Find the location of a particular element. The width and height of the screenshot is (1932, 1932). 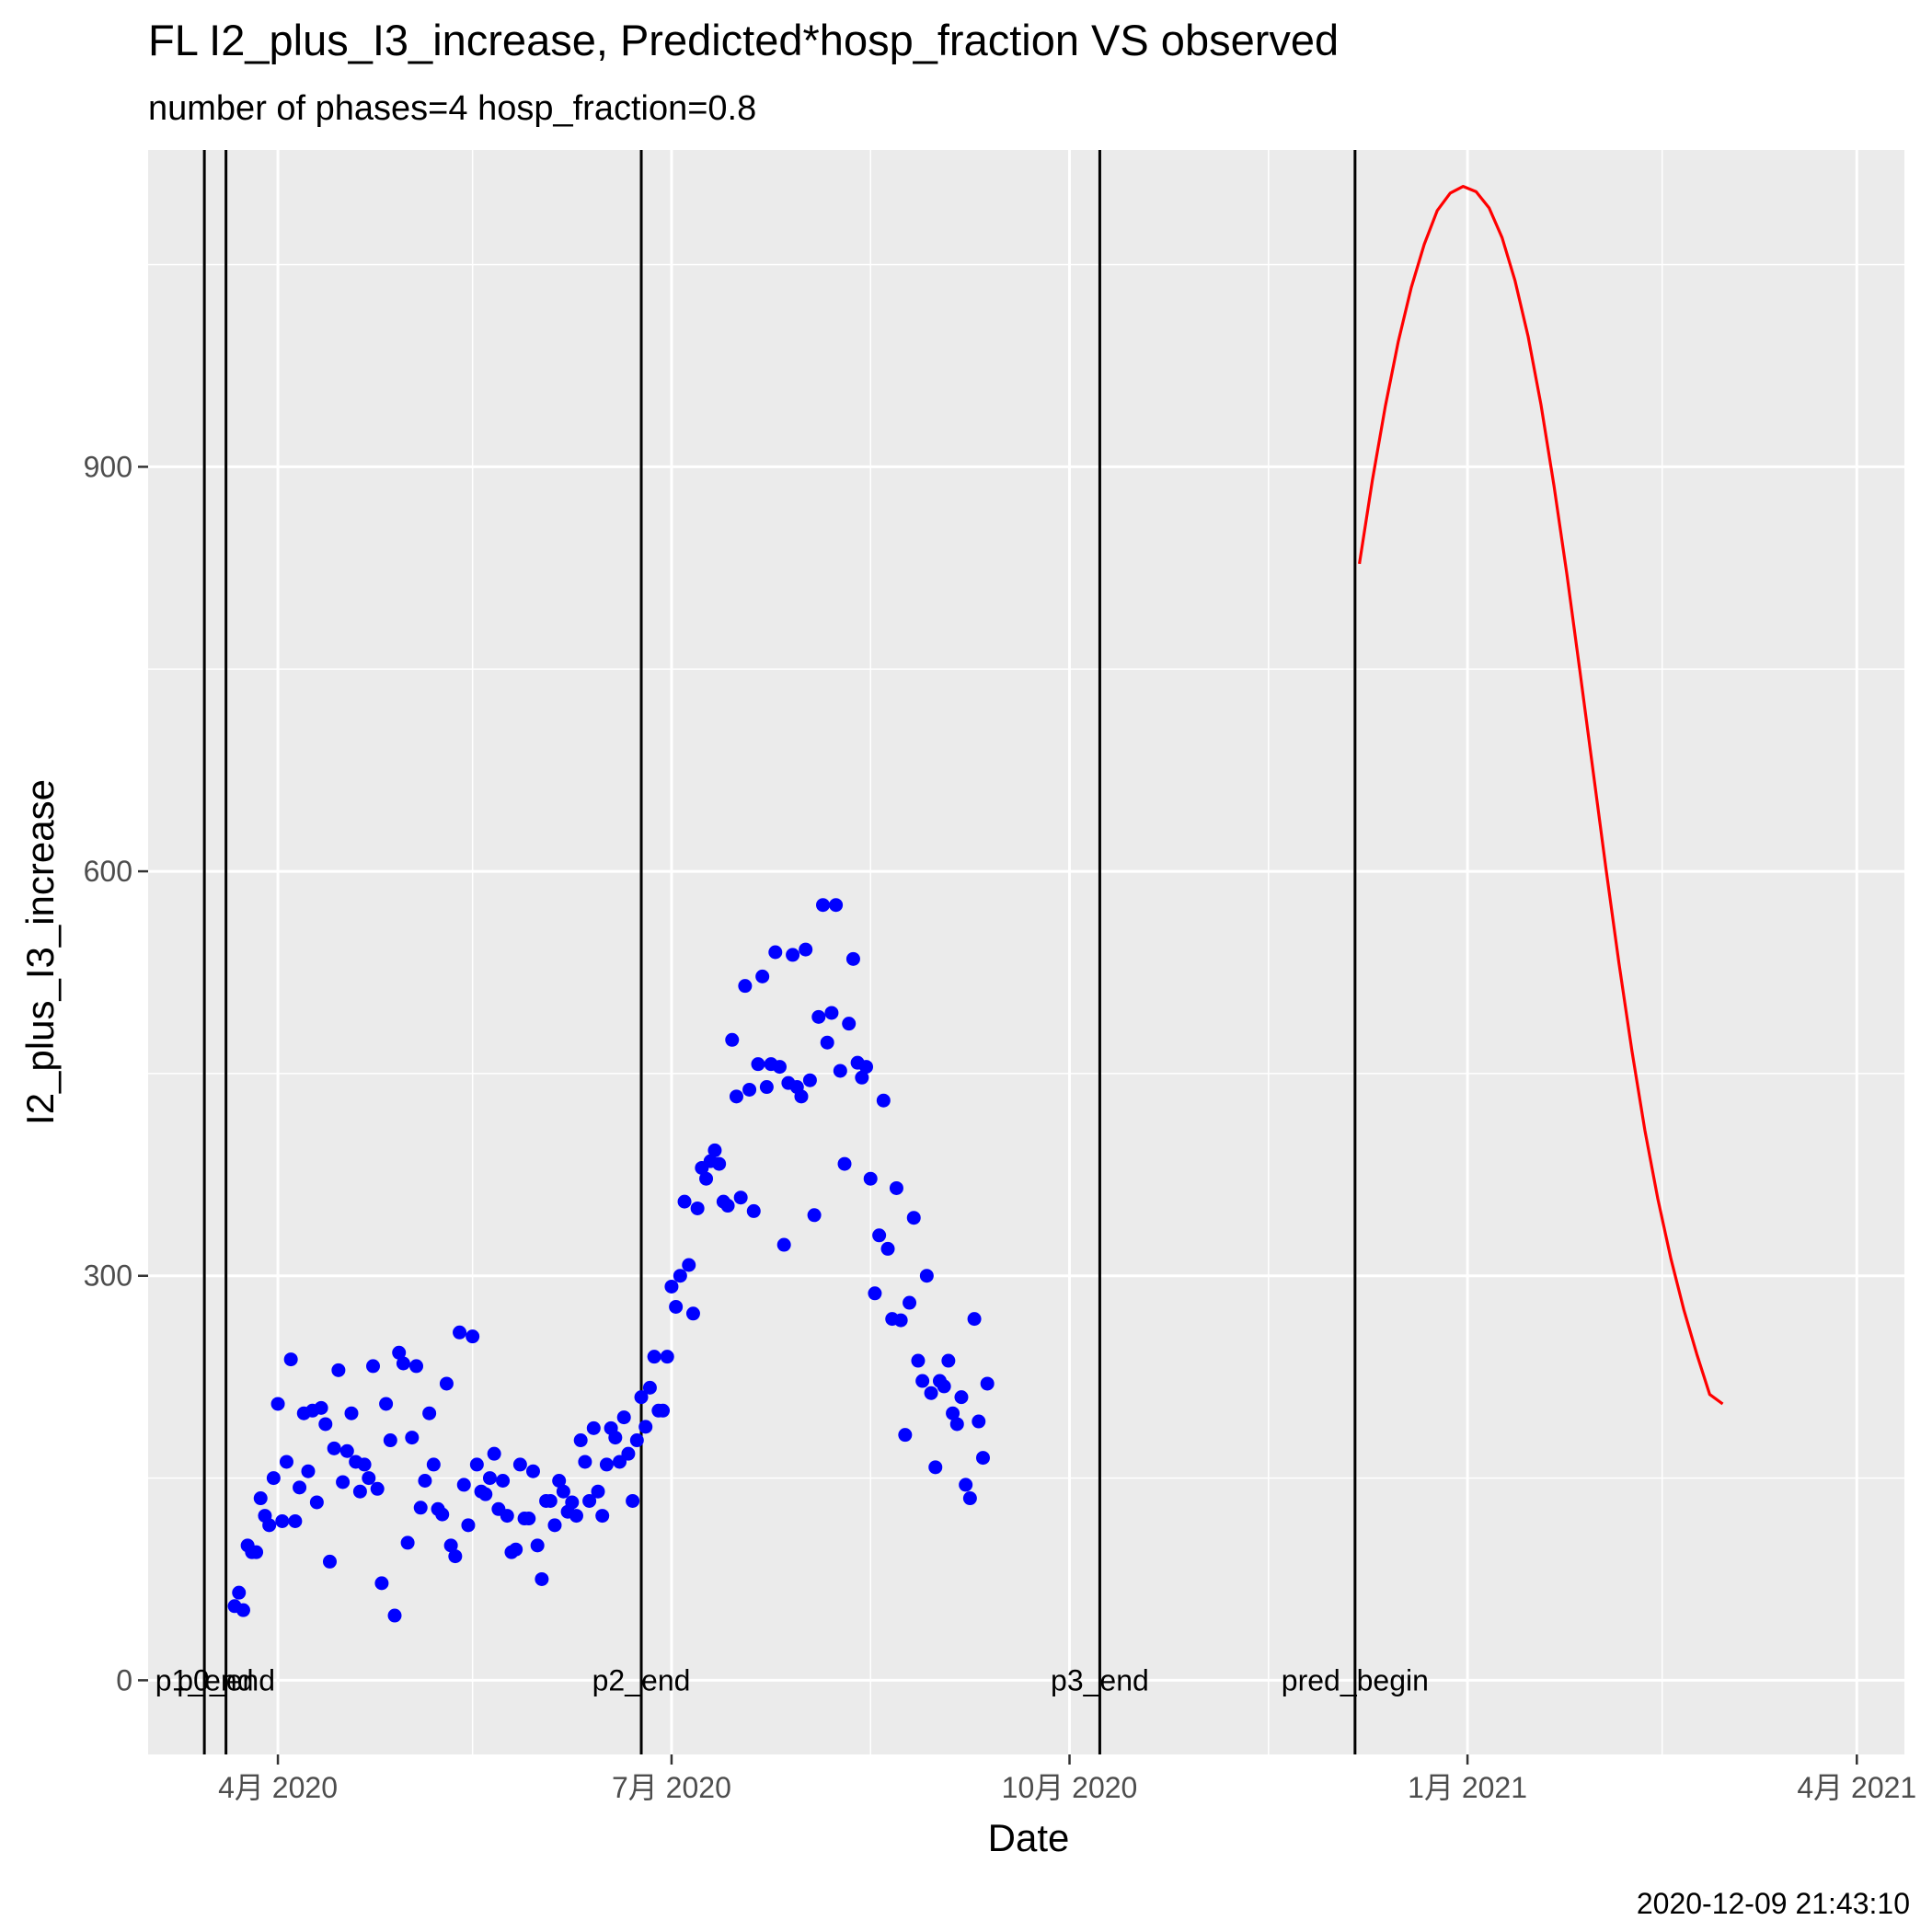

predicted-line-group is located at coordinates (1541, 795).